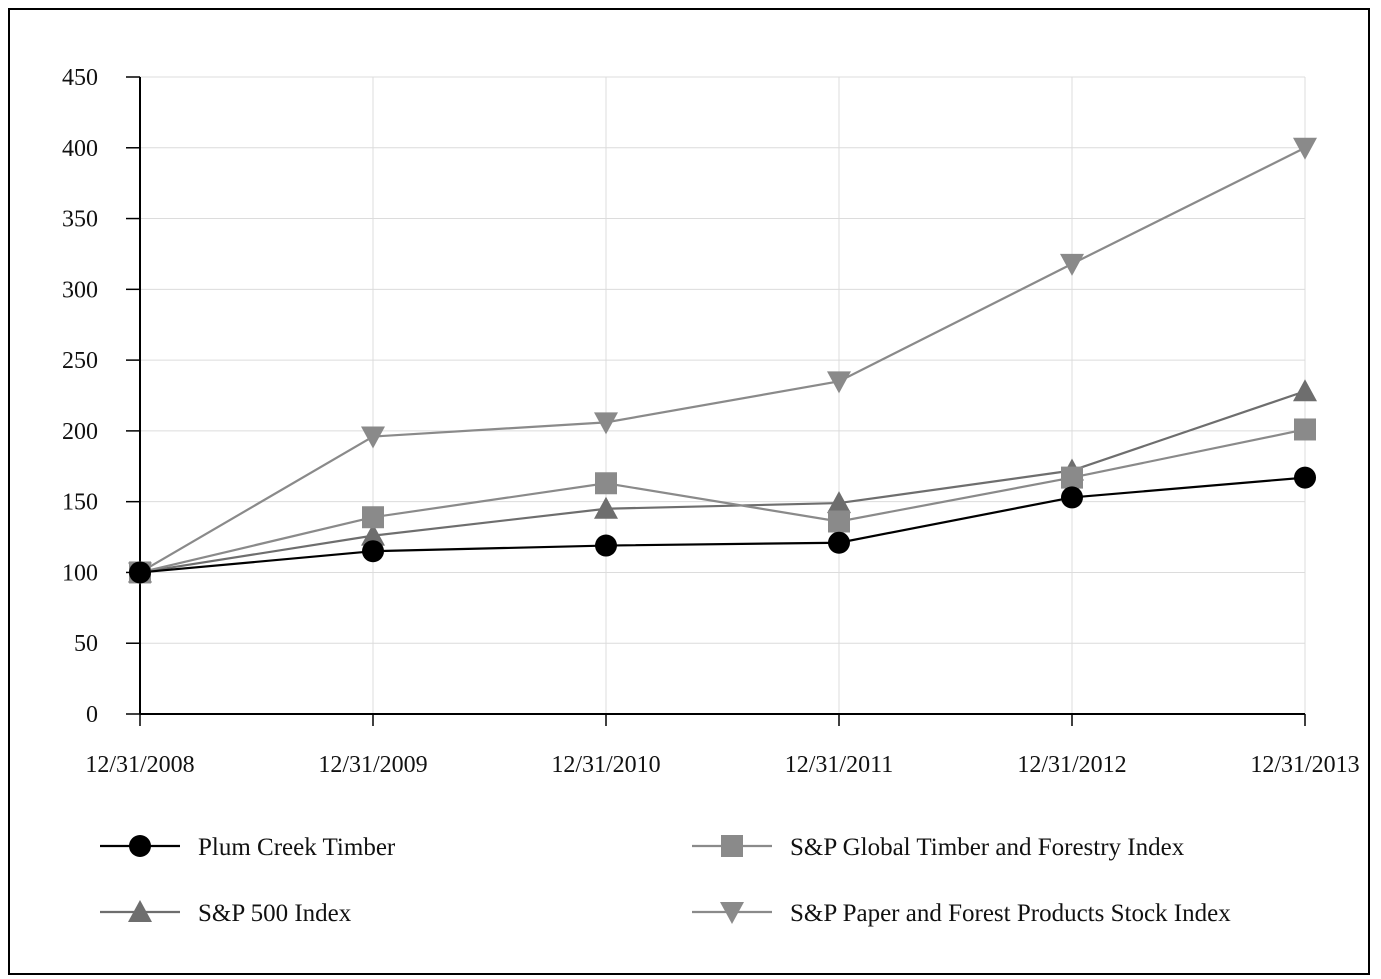 The width and height of the screenshot is (1381, 979). Describe the element at coordinates (92, 715) in the screenshot. I see `y-tick-label: 0` at that location.